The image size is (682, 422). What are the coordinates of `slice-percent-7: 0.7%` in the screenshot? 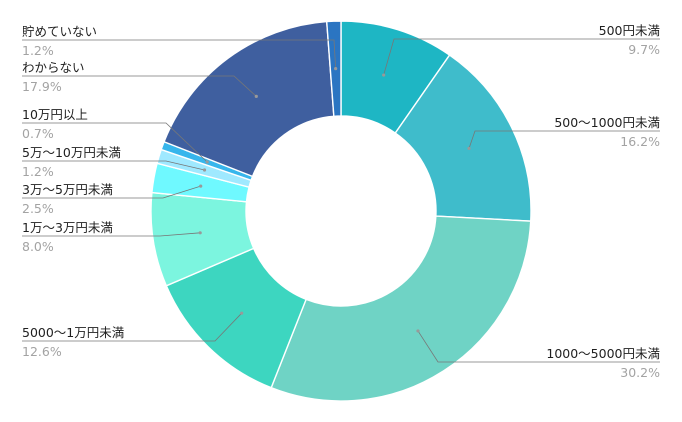 It's located at (38, 133).